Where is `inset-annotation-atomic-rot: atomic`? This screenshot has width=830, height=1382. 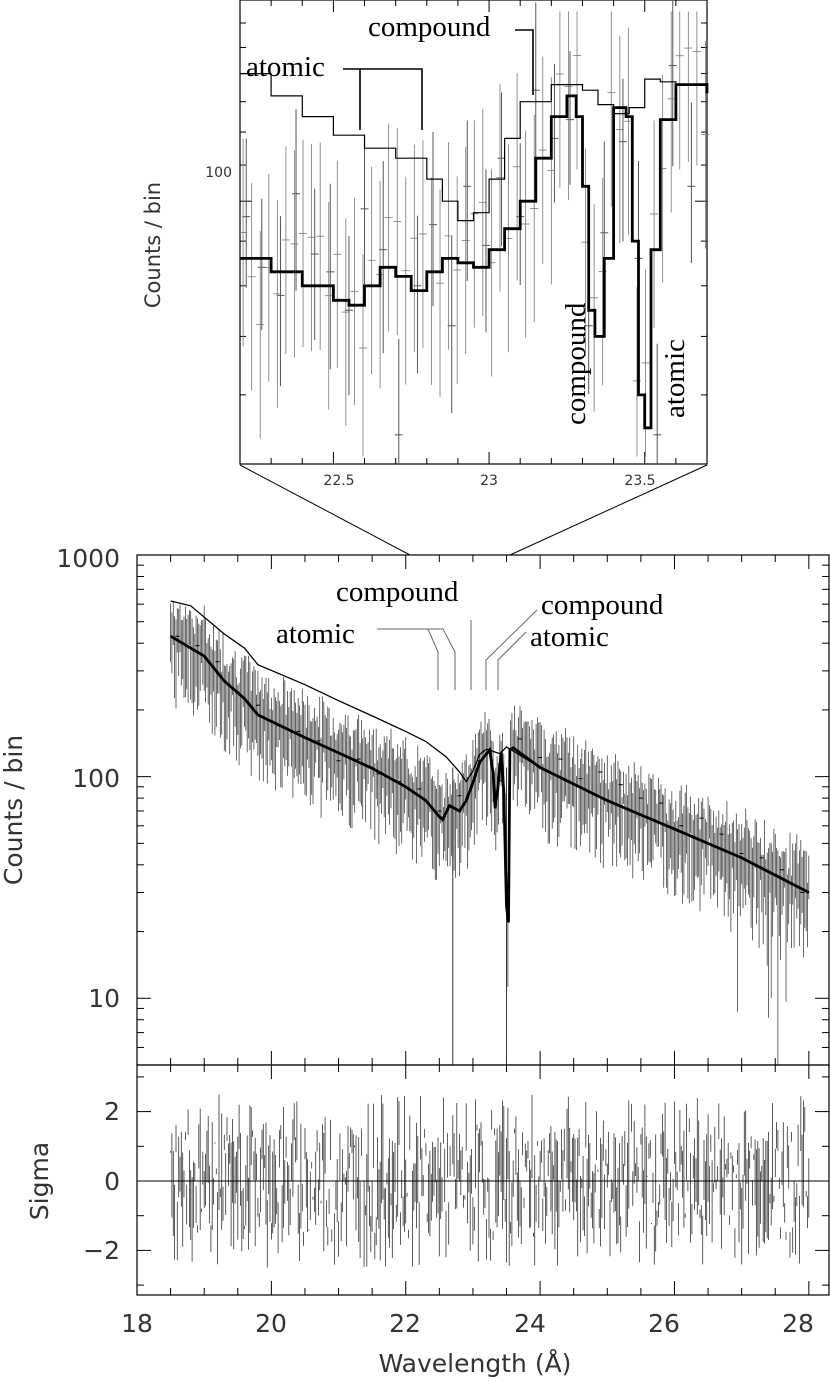
inset-annotation-atomic-rot: atomic is located at coordinates (675, 378).